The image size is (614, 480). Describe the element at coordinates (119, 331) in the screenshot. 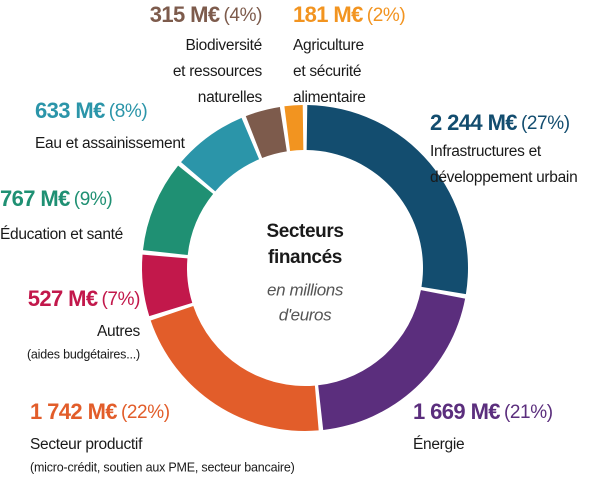

I see `category-label: Autres` at that location.